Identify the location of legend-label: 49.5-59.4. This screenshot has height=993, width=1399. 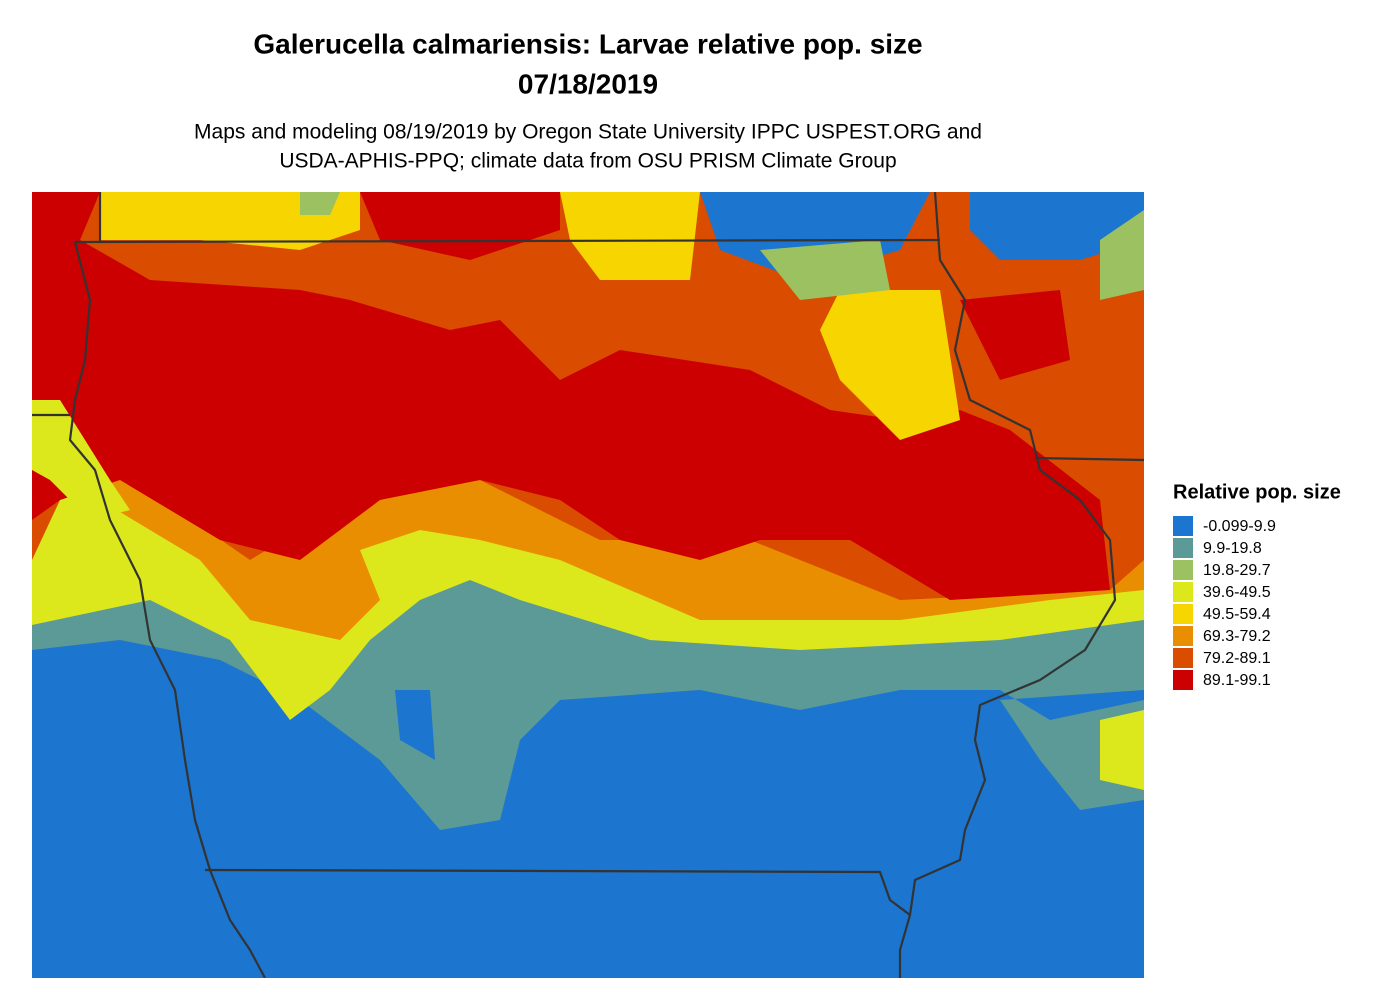
(1237, 614).